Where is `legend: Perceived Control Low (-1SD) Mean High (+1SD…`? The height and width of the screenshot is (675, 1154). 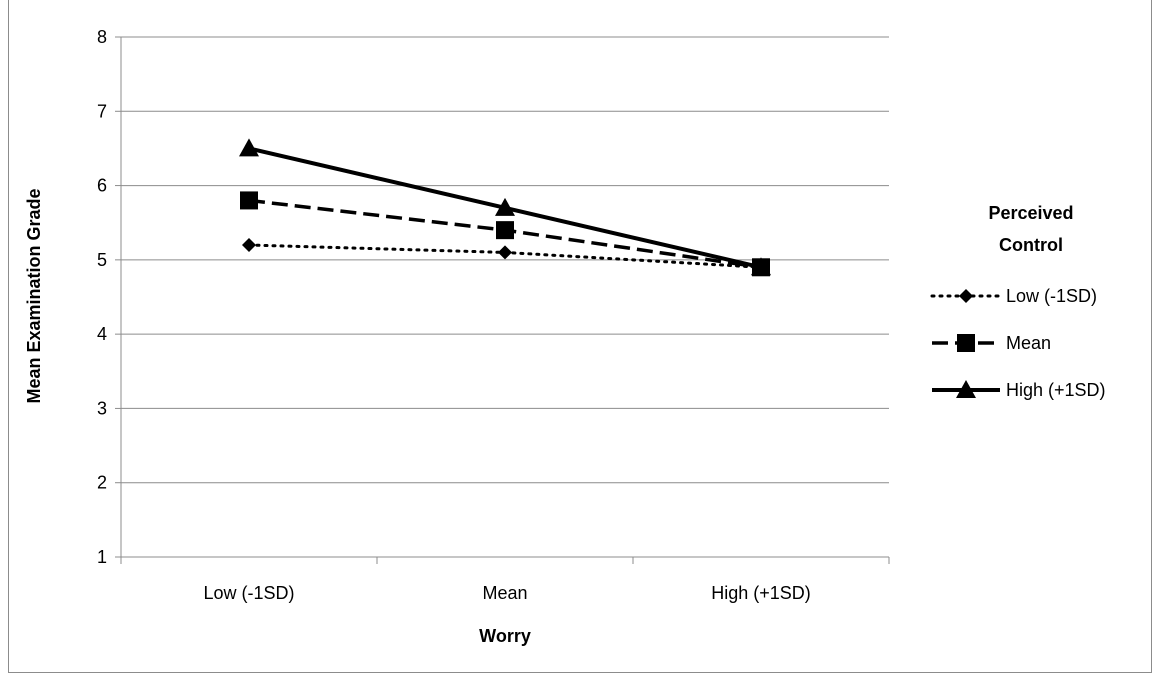 legend: Perceived Control Low (-1SD) Mean High (+1SD… is located at coordinates (1018, 301).